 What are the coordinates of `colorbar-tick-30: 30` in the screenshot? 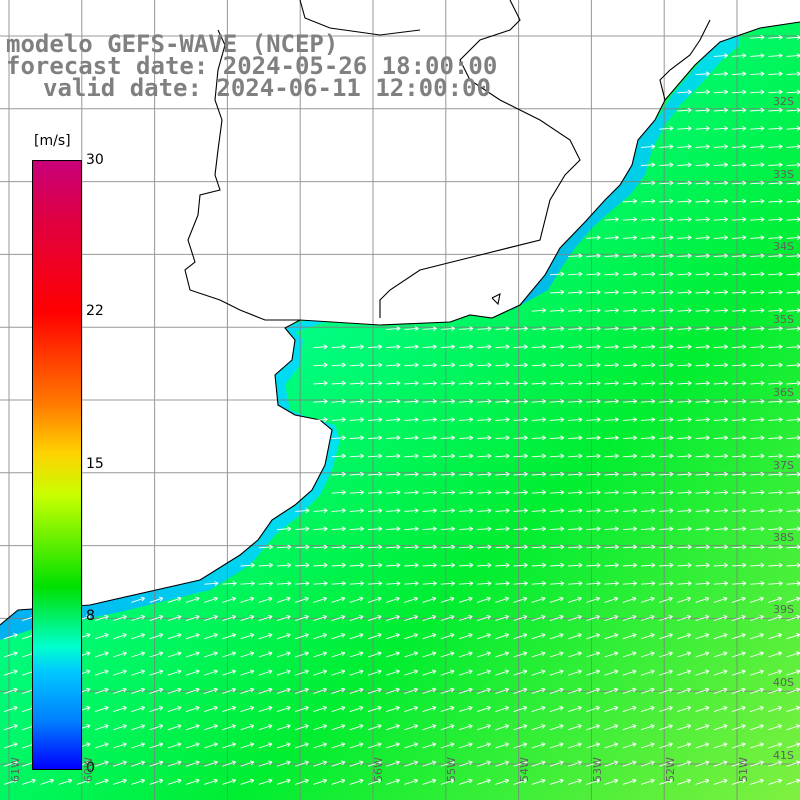 It's located at (95, 160).